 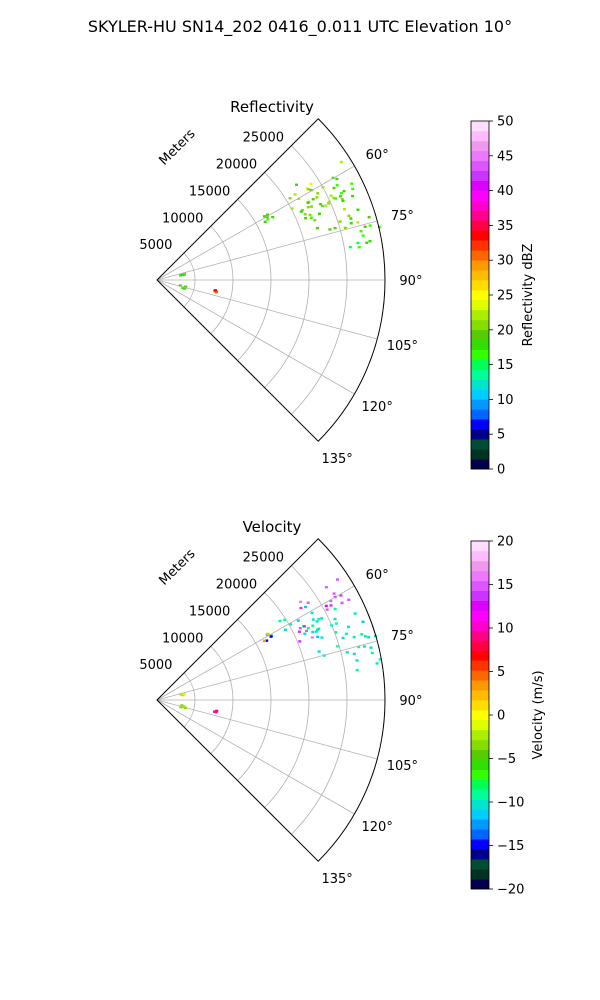 What do you see at coordinates (182, 638) in the screenshot?
I see `range-tick-label: 10000` at bounding box center [182, 638].